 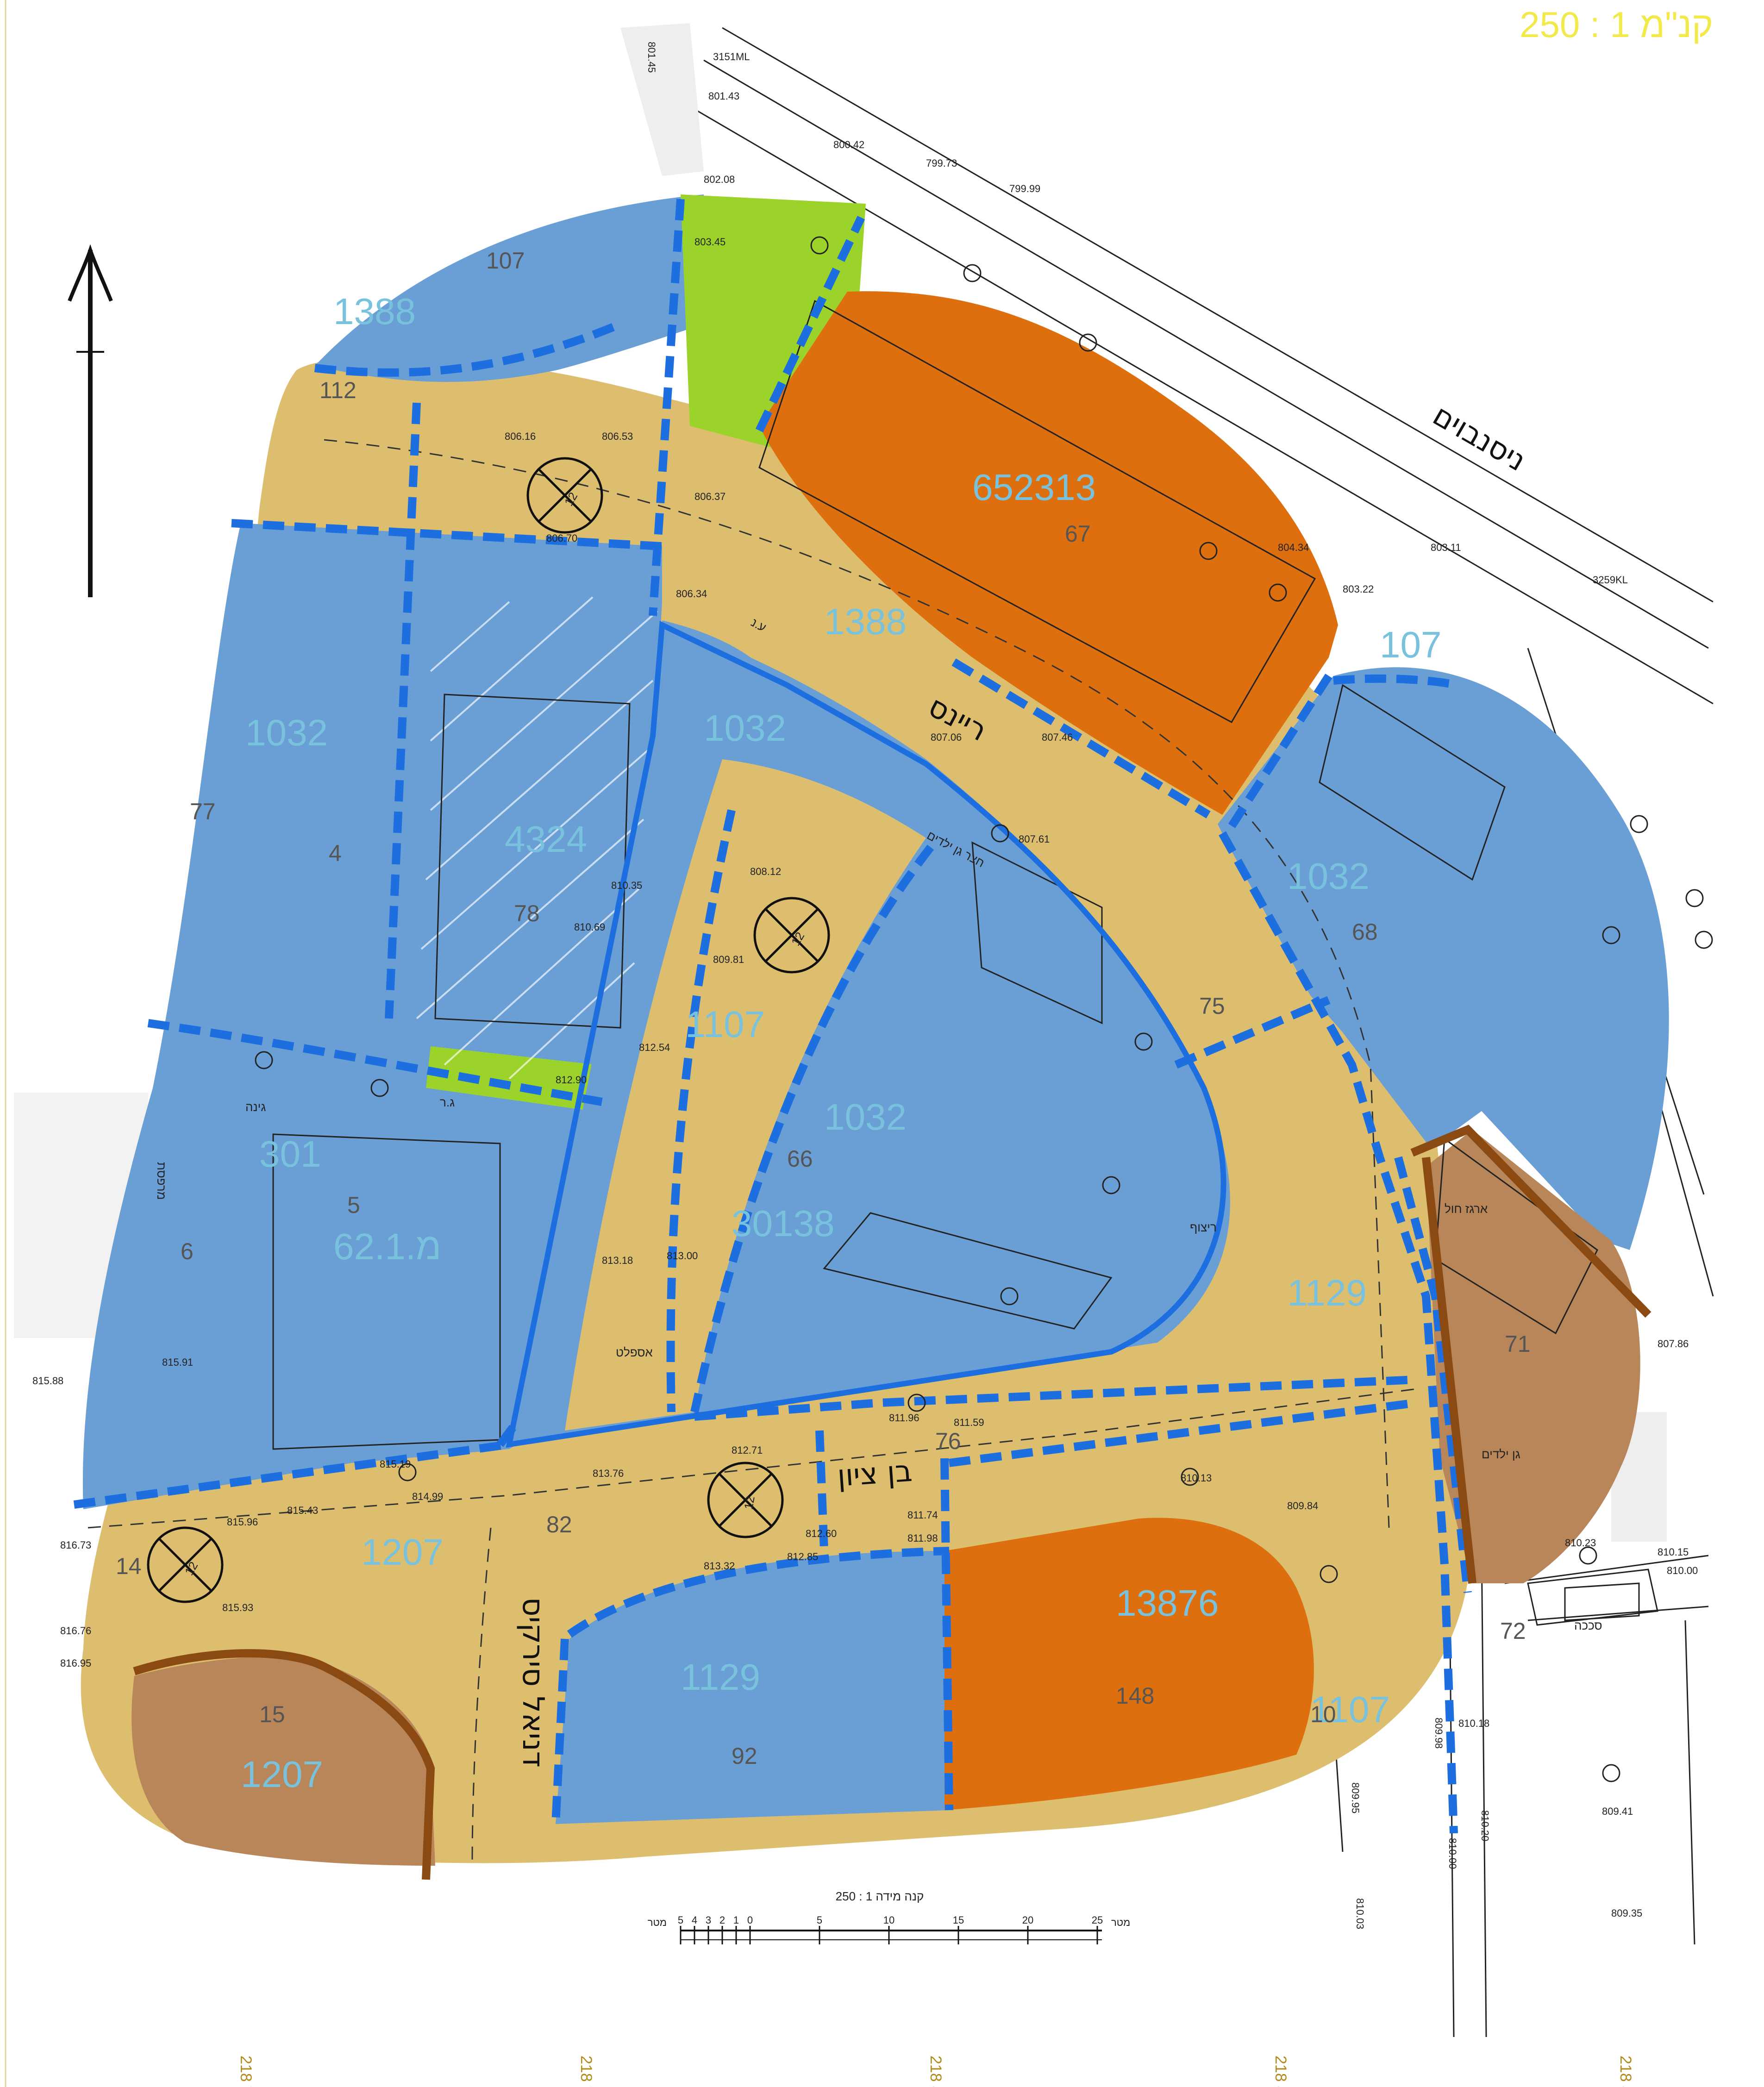 I want to click on zone-number: 78, so click(x=527, y=913).